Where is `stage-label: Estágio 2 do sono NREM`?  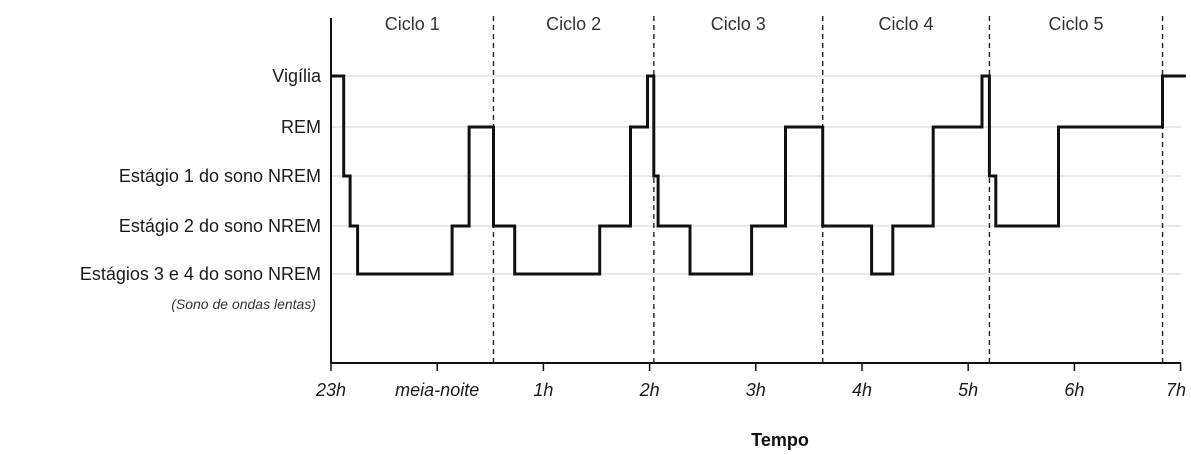 stage-label: Estágio 2 do sono NREM is located at coordinates (220, 226).